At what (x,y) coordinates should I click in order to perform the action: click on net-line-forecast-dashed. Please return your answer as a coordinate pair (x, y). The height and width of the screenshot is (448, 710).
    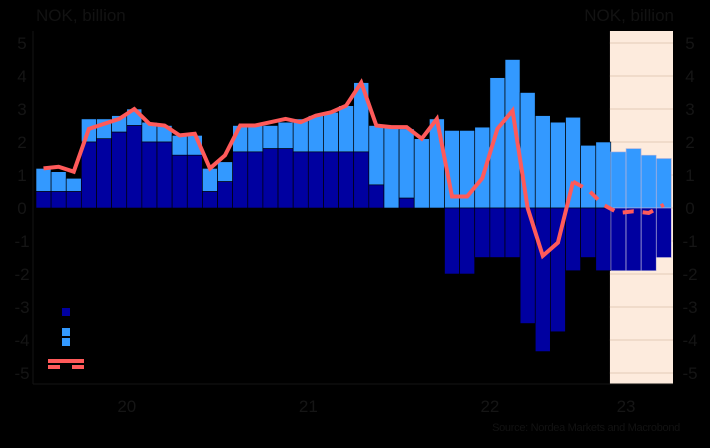
    Looking at the image, I should click on (618, 197).